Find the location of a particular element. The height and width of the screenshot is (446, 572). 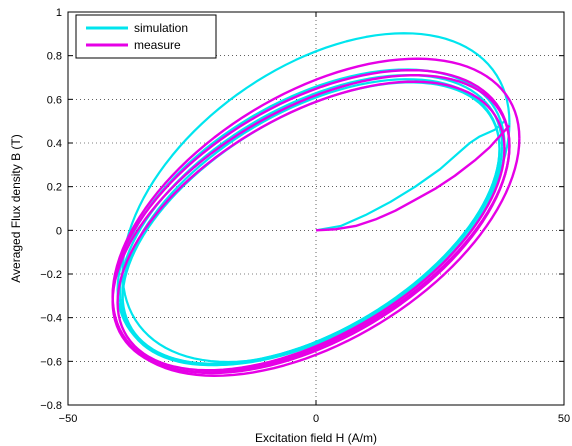

y-tick-label: −0.2 is located at coordinates (51, 275).